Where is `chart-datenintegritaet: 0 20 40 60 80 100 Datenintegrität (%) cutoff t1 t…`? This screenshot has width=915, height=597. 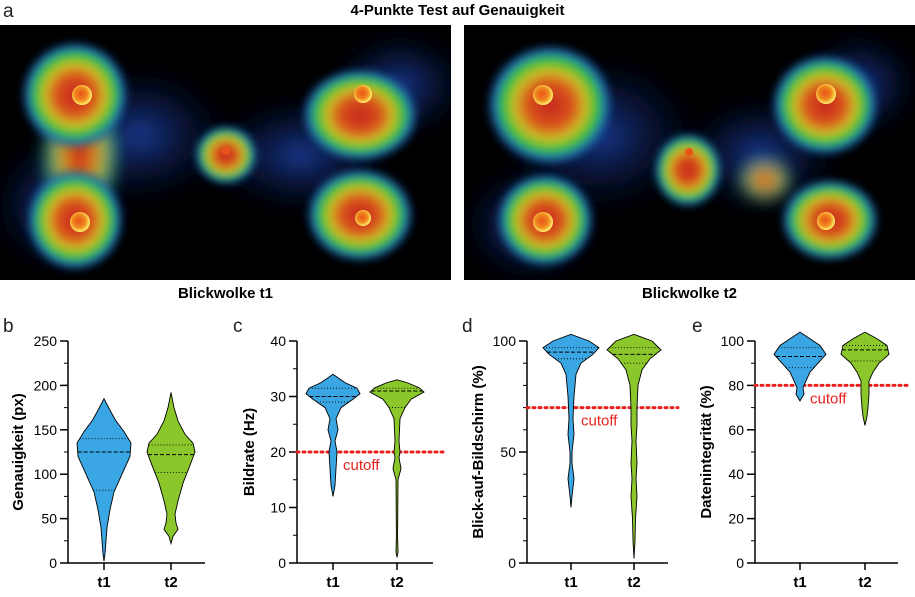
chart-datenintegritaet: 0 20 40 60 80 100 Datenintegrität (%) cutoff t1 t… is located at coordinates (804, 461).